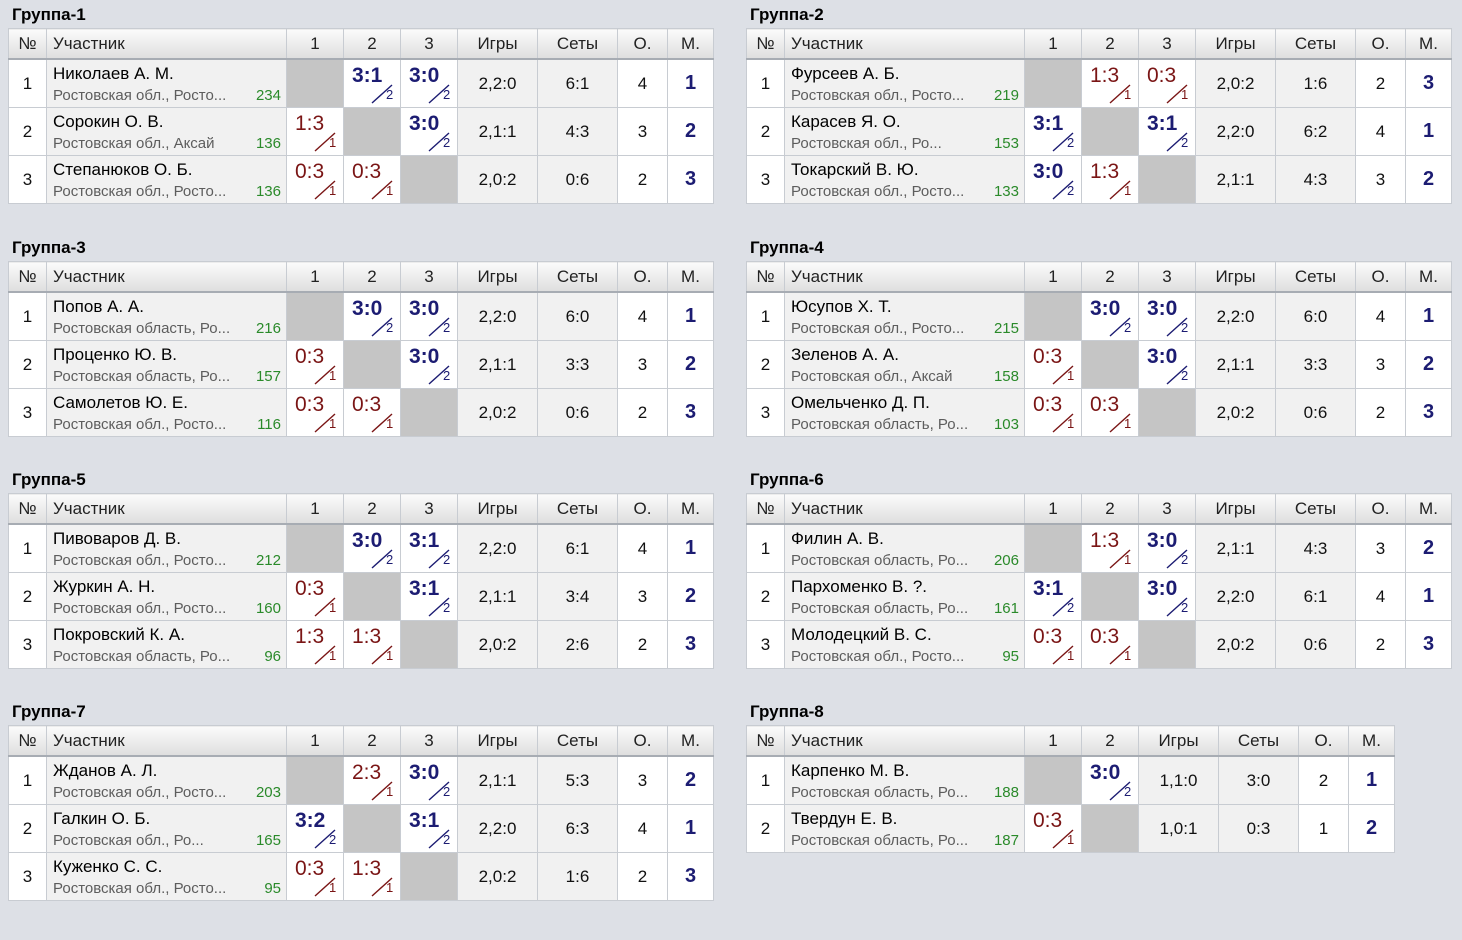 This screenshot has height=940, width=1462. Describe the element at coordinates (315, 828) in the screenshot. I see `match-result-cell: 3:2 2` at that location.